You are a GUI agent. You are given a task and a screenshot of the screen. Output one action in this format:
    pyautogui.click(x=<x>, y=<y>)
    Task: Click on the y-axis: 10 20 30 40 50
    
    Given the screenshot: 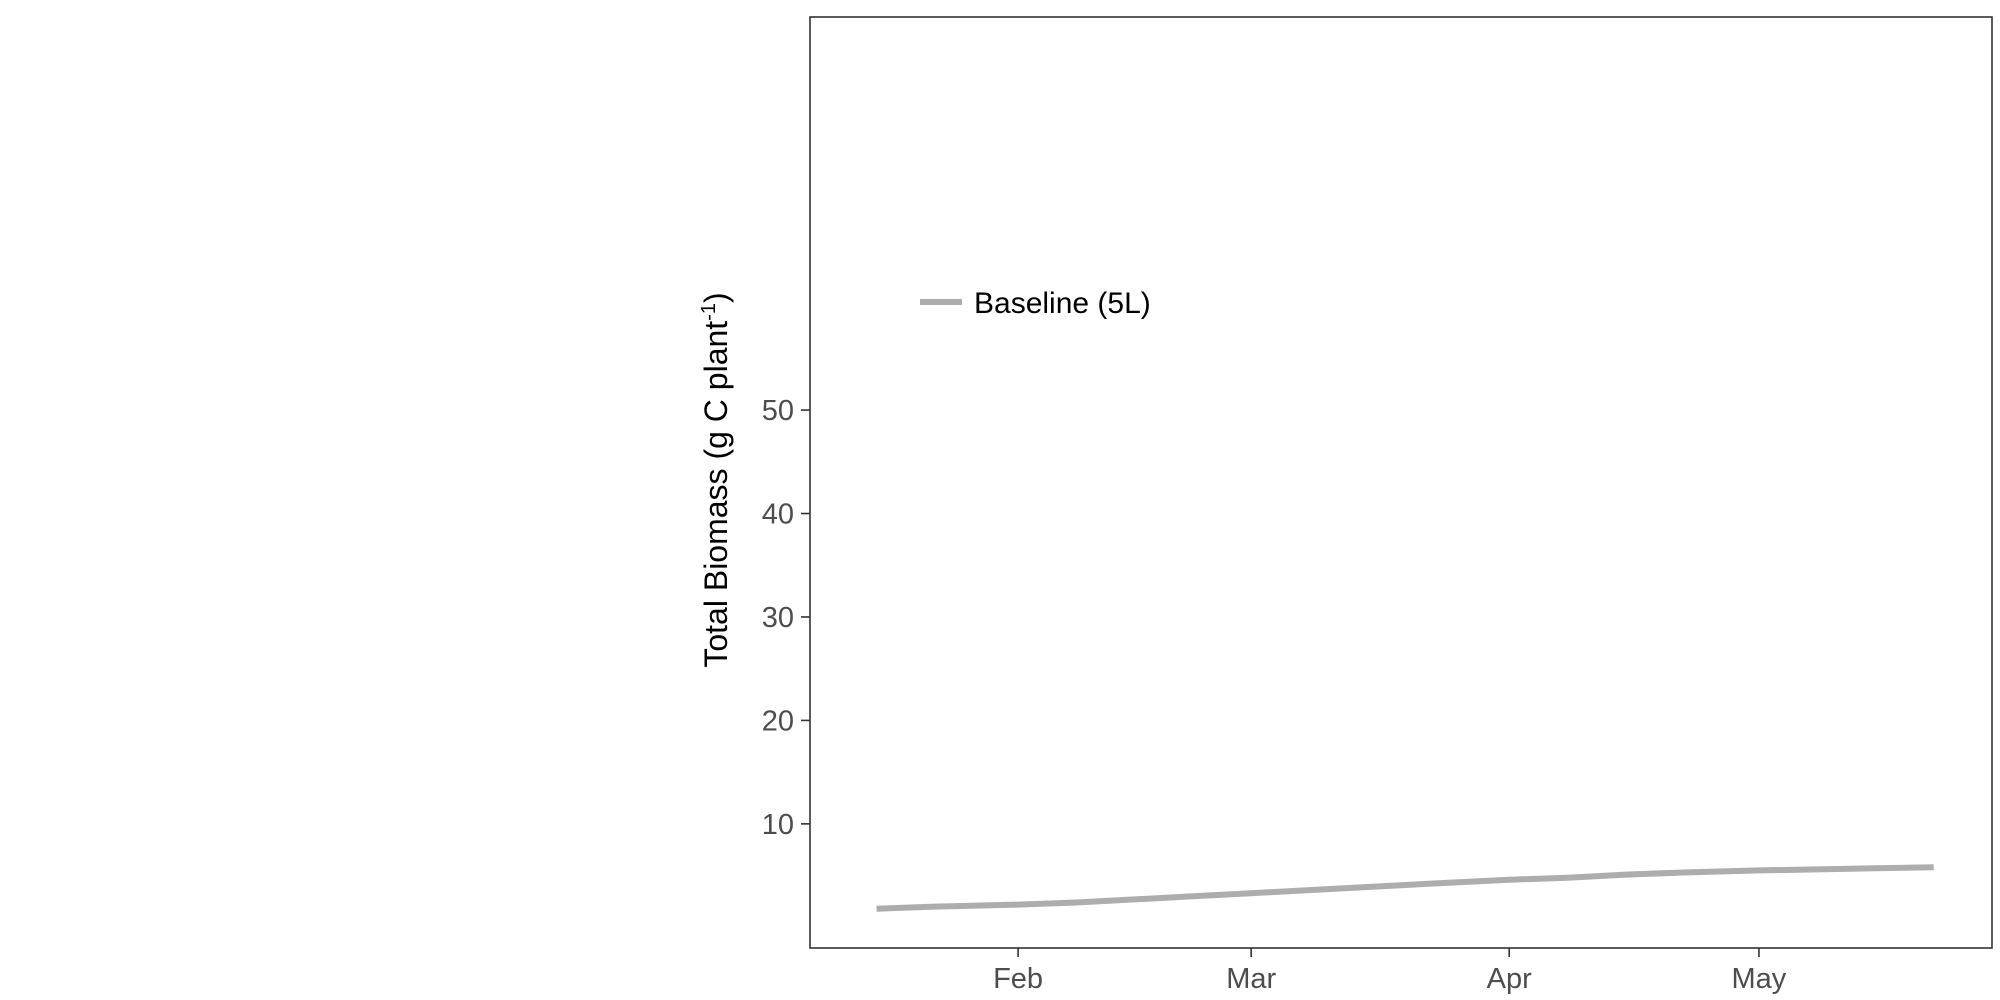 What is the action you would take?
    pyautogui.click(x=786, y=618)
    